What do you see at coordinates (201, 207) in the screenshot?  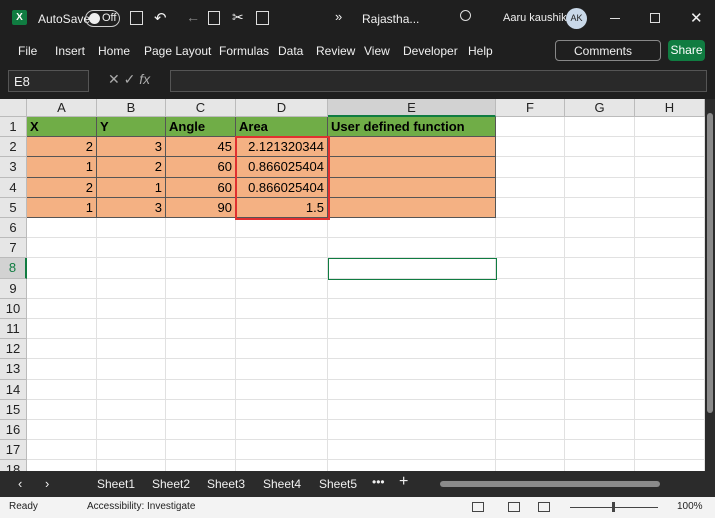 I see `cell-value: 90` at bounding box center [201, 207].